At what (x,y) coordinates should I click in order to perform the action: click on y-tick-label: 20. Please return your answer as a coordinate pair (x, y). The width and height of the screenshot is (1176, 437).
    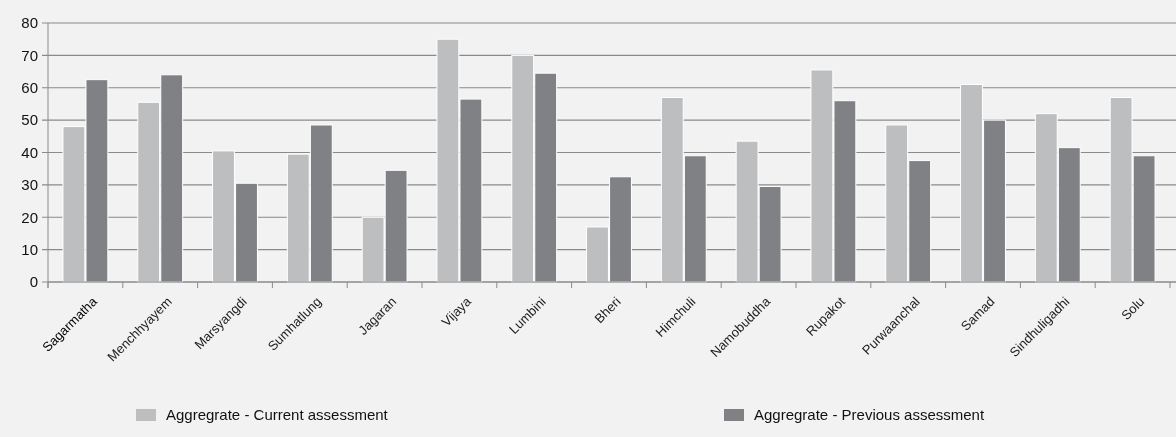
    Looking at the image, I should click on (29, 217).